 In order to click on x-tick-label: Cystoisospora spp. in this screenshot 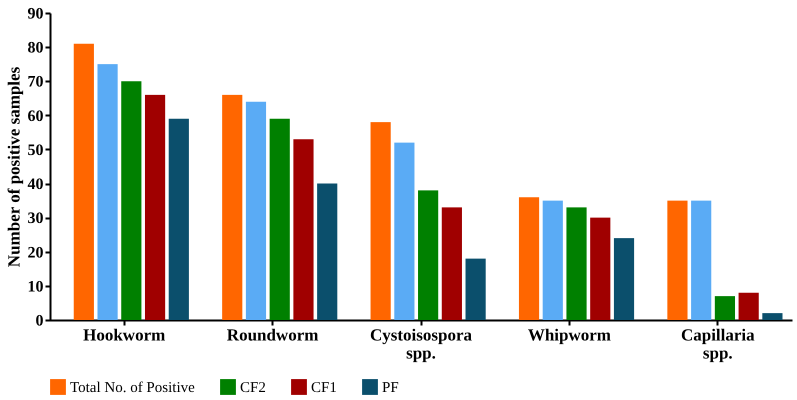, I will do `click(421, 344)`.